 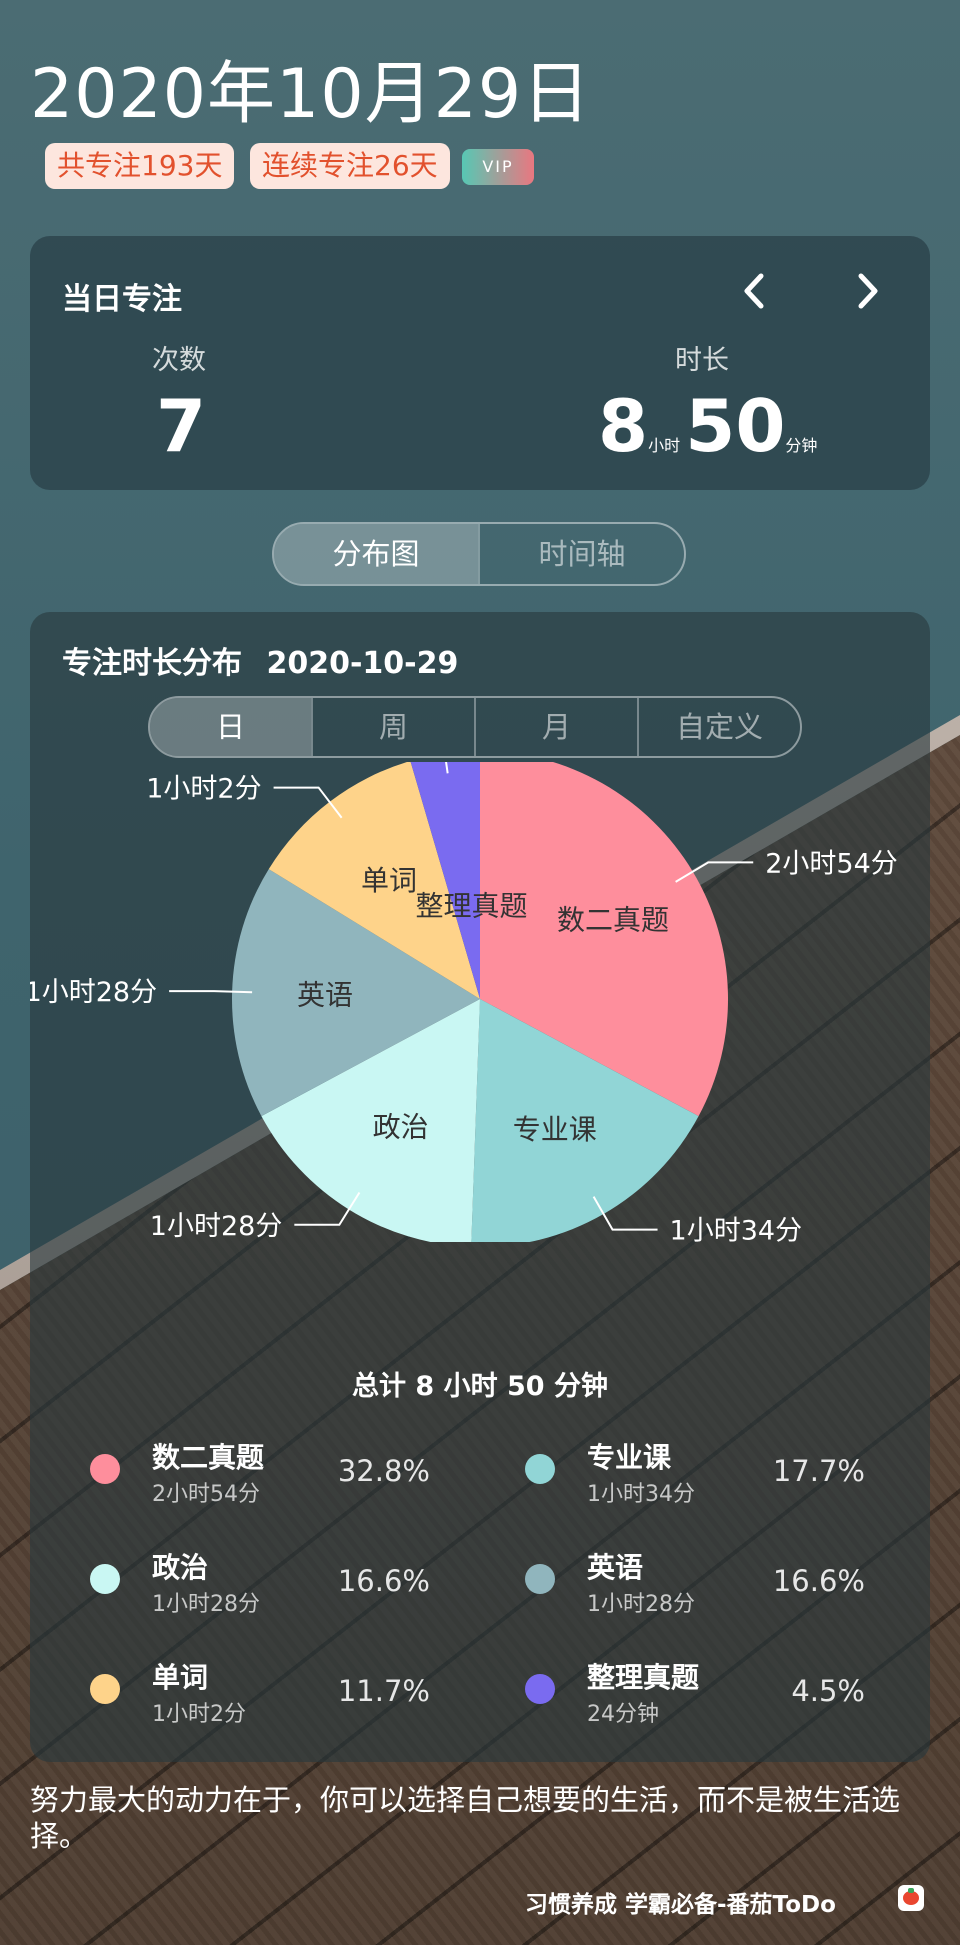 What do you see at coordinates (735, 426) in the screenshot?
I see `duration-minutes: 50` at bounding box center [735, 426].